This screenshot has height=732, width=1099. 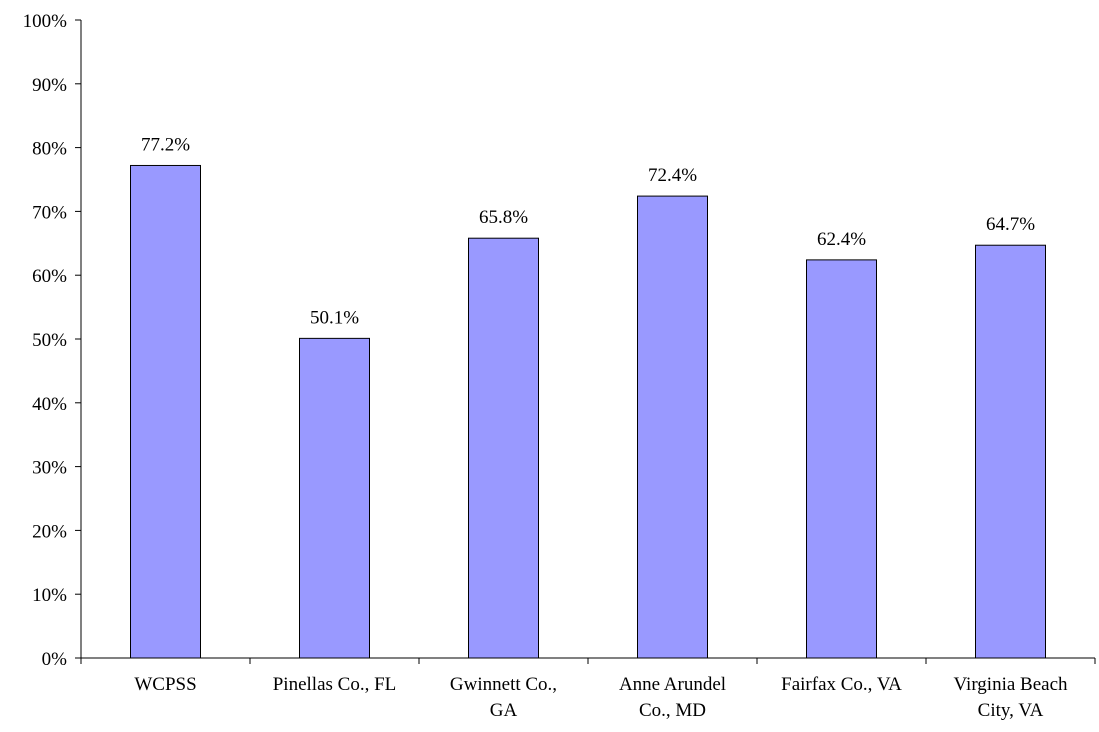 I want to click on y-tick-label: 0%, so click(x=55, y=659).